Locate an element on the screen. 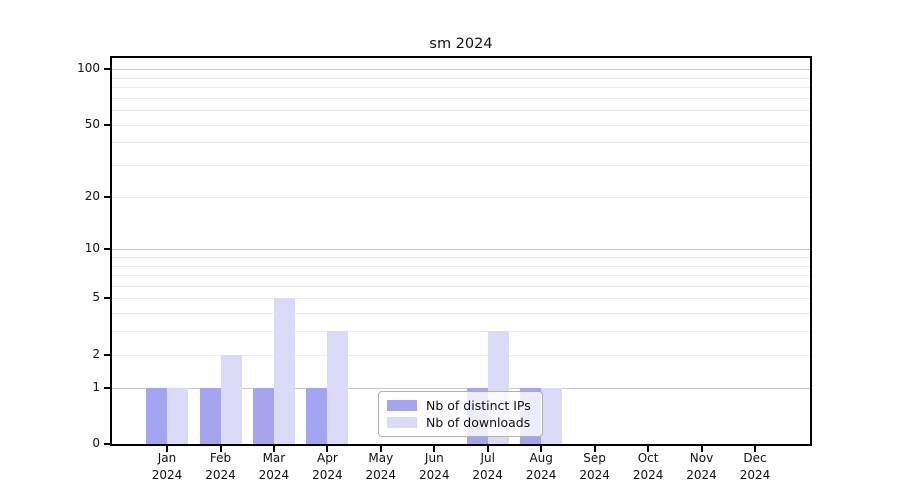  bar-downloads-aug is located at coordinates (552, 415).